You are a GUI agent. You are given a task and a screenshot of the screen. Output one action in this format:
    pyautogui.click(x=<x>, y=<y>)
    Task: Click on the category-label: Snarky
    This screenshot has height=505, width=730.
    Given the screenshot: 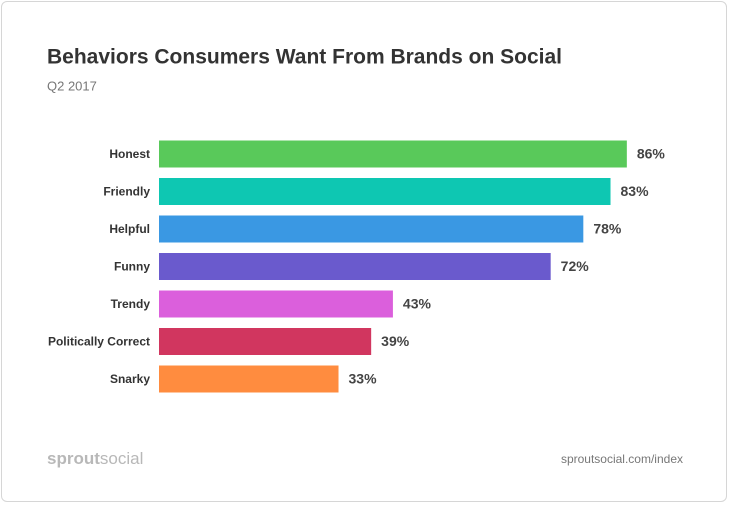 What is the action you would take?
    pyautogui.click(x=130, y=379)
    